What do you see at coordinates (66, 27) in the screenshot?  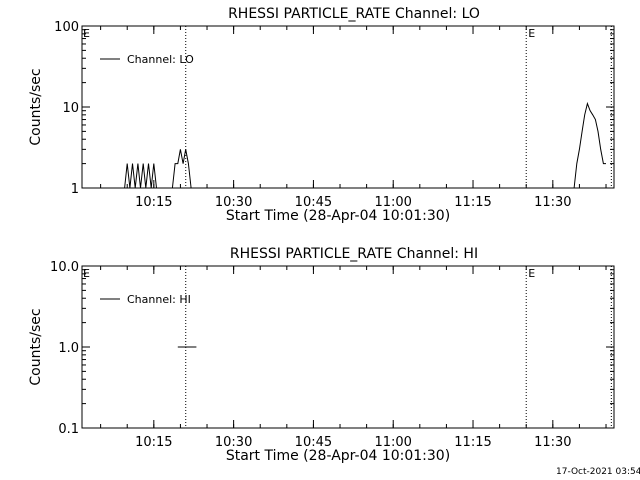 I see `y-tick-label: 100` at bounding box center [66, 27].